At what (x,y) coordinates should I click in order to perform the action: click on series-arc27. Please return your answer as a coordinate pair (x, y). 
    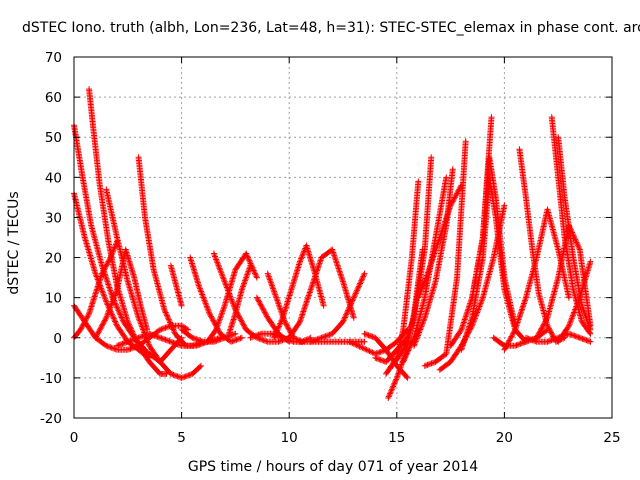
    Looking at the image, I should click on (402, 277).